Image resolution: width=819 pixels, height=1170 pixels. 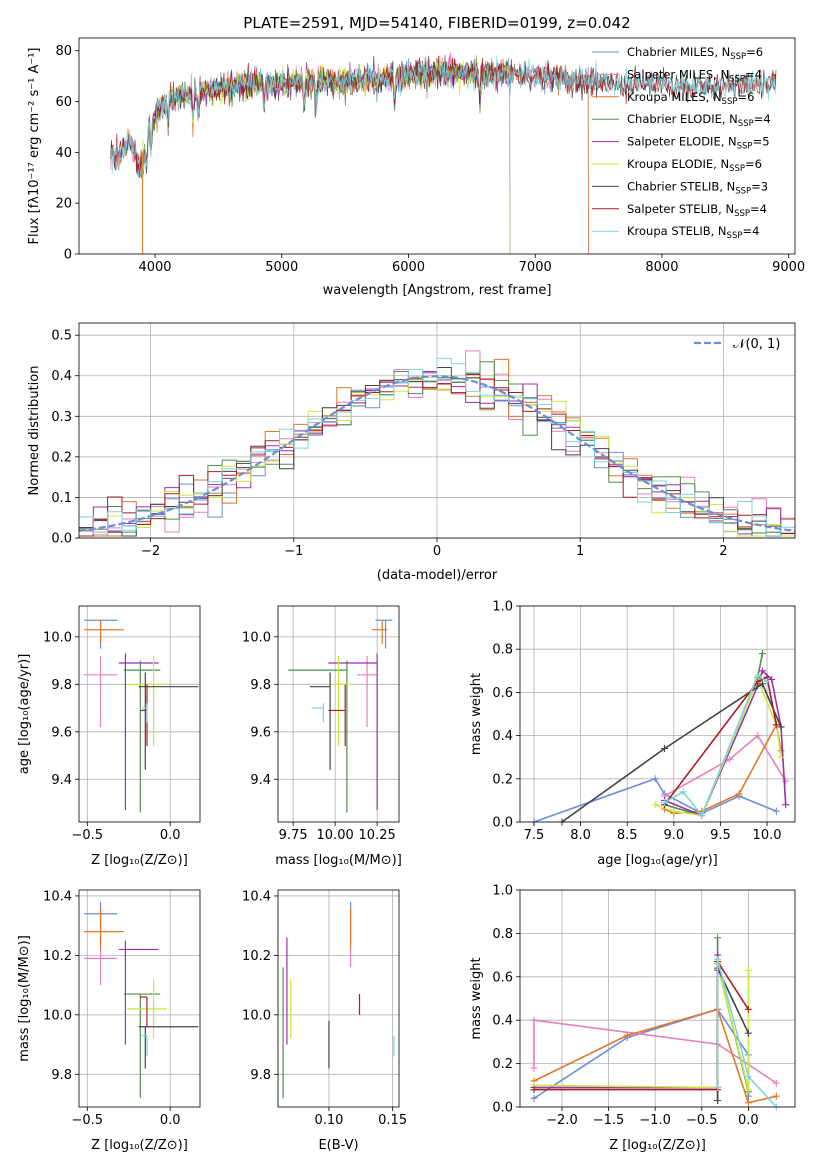 I want to click on weight-vs-z-ytick-label: 0.6, so click(x=502, y=977).